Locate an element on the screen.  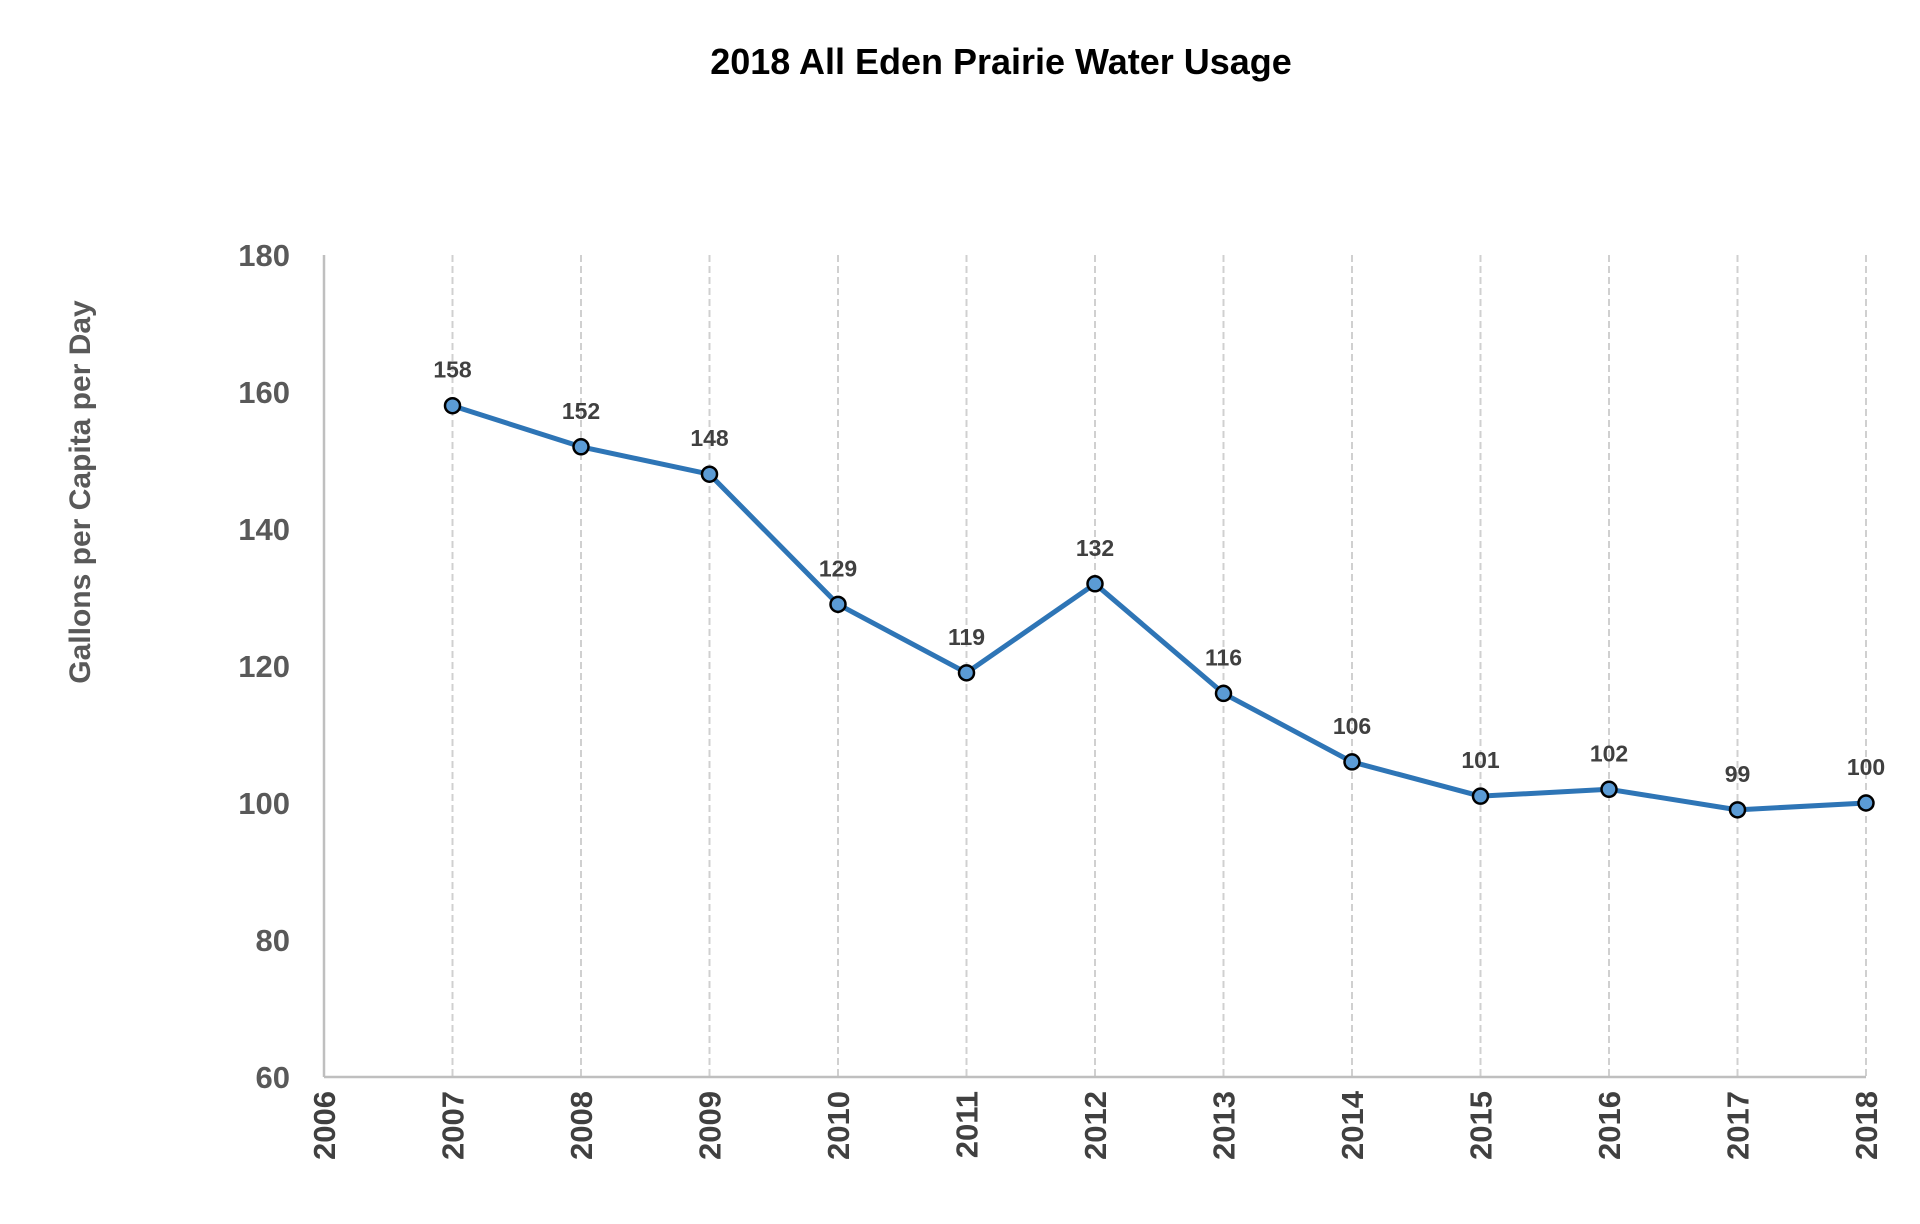
x-tick-label: 2007 is located at coordinates (453, 1125).